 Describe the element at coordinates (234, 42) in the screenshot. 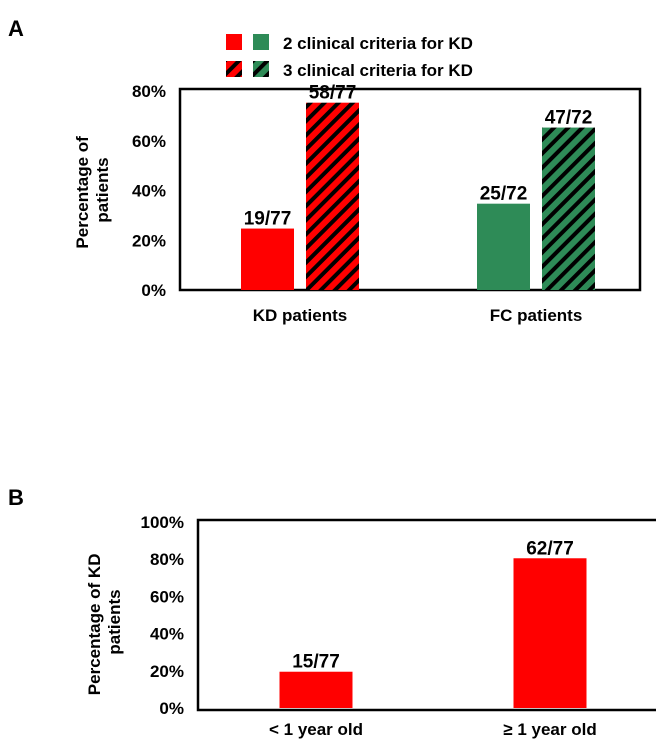

I see `legend-swatch-two-red` at that location.